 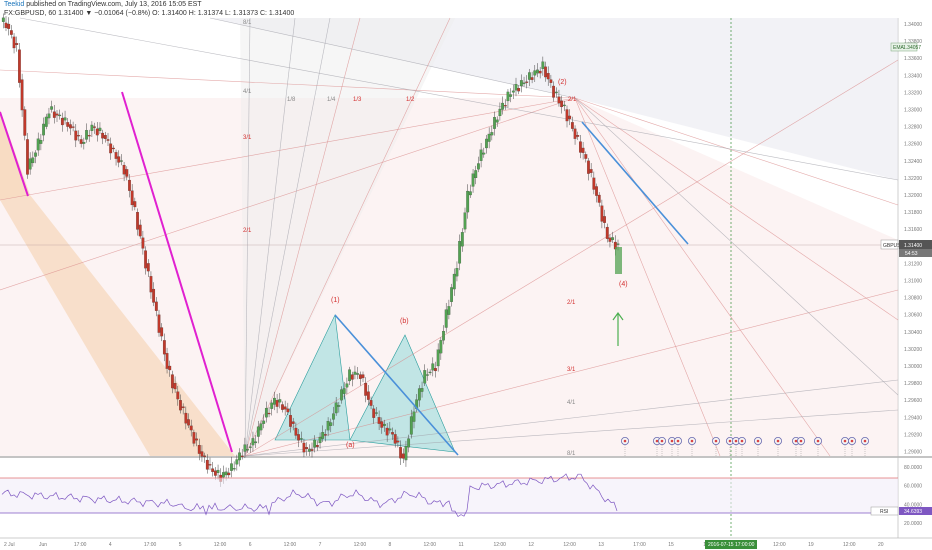 I want to click on price-tick: 1.32800, so click(x=913, y=128).